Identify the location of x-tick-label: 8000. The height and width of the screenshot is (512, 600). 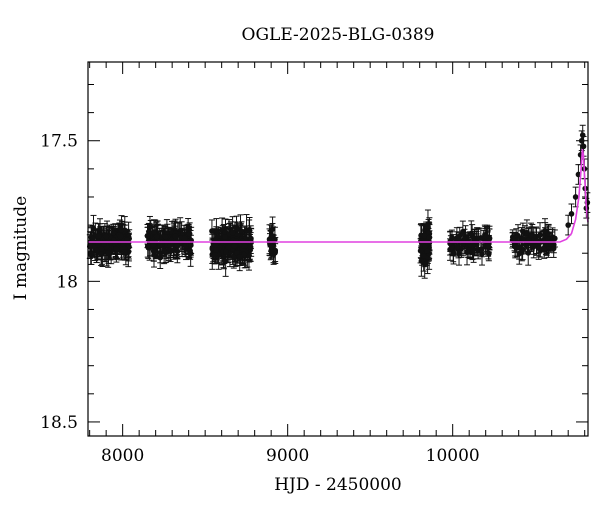
(122, 456).